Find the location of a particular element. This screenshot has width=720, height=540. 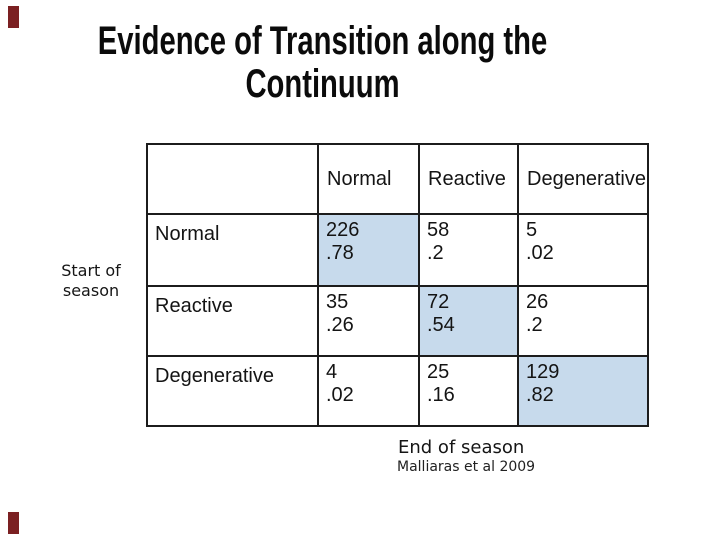

cell-count: 5 is located at coordinates (532, 230).